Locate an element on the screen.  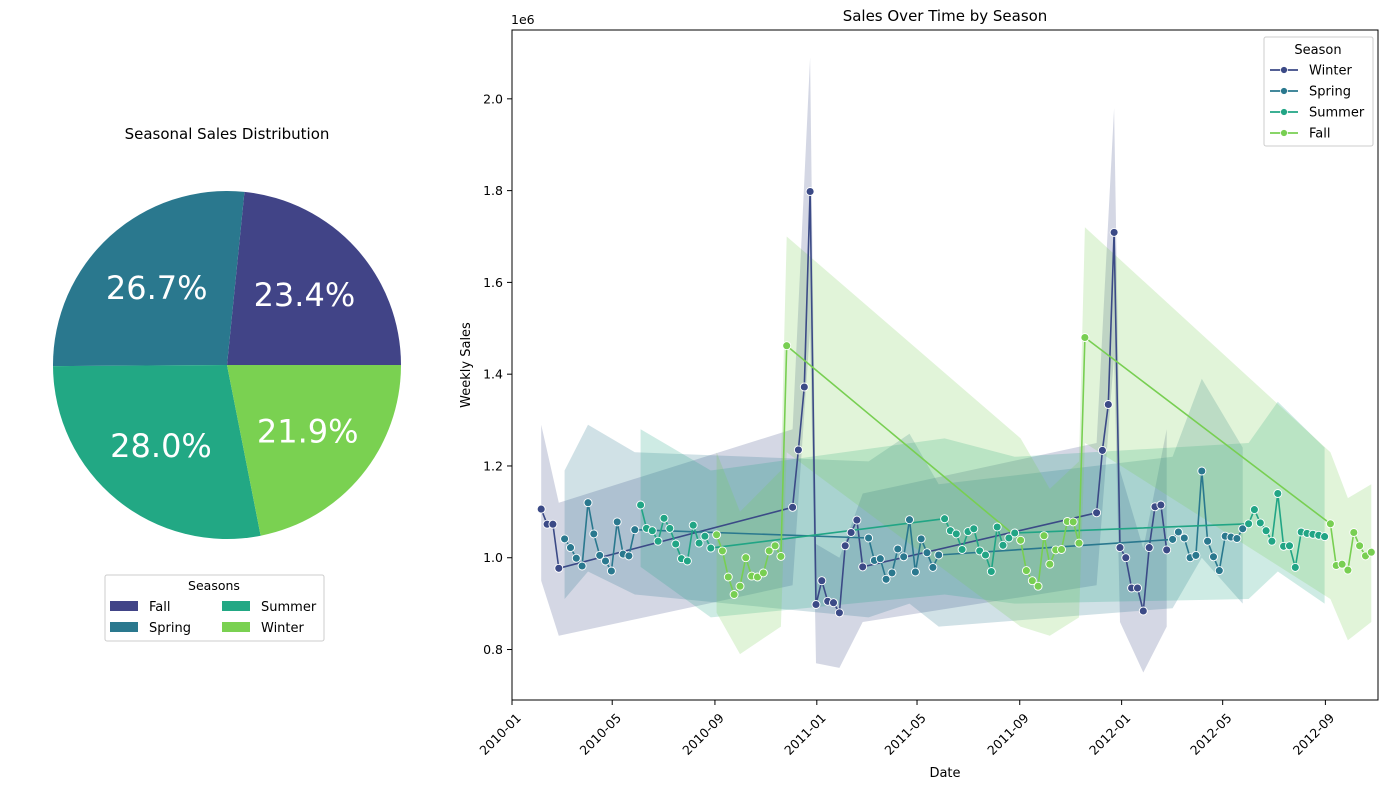
pie-slice-spring is located at coordinates (148, 279).